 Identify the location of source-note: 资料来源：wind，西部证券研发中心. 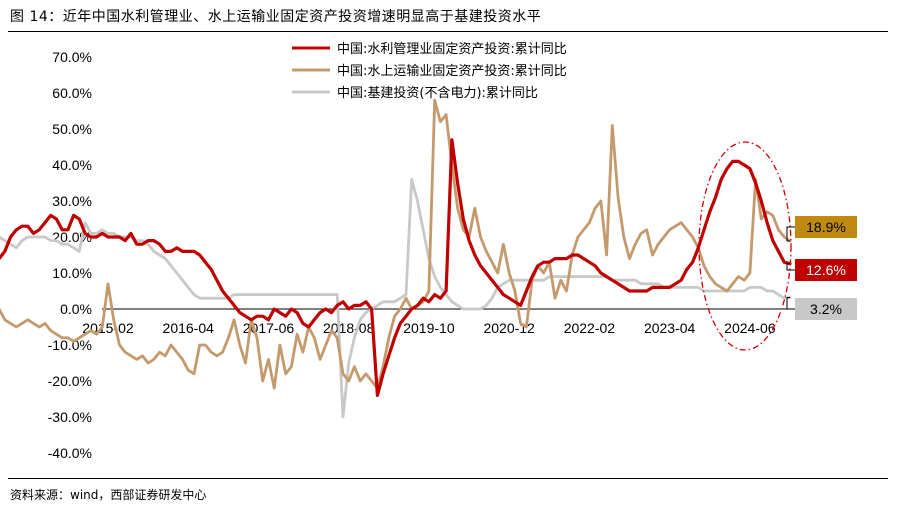
(108, 495).